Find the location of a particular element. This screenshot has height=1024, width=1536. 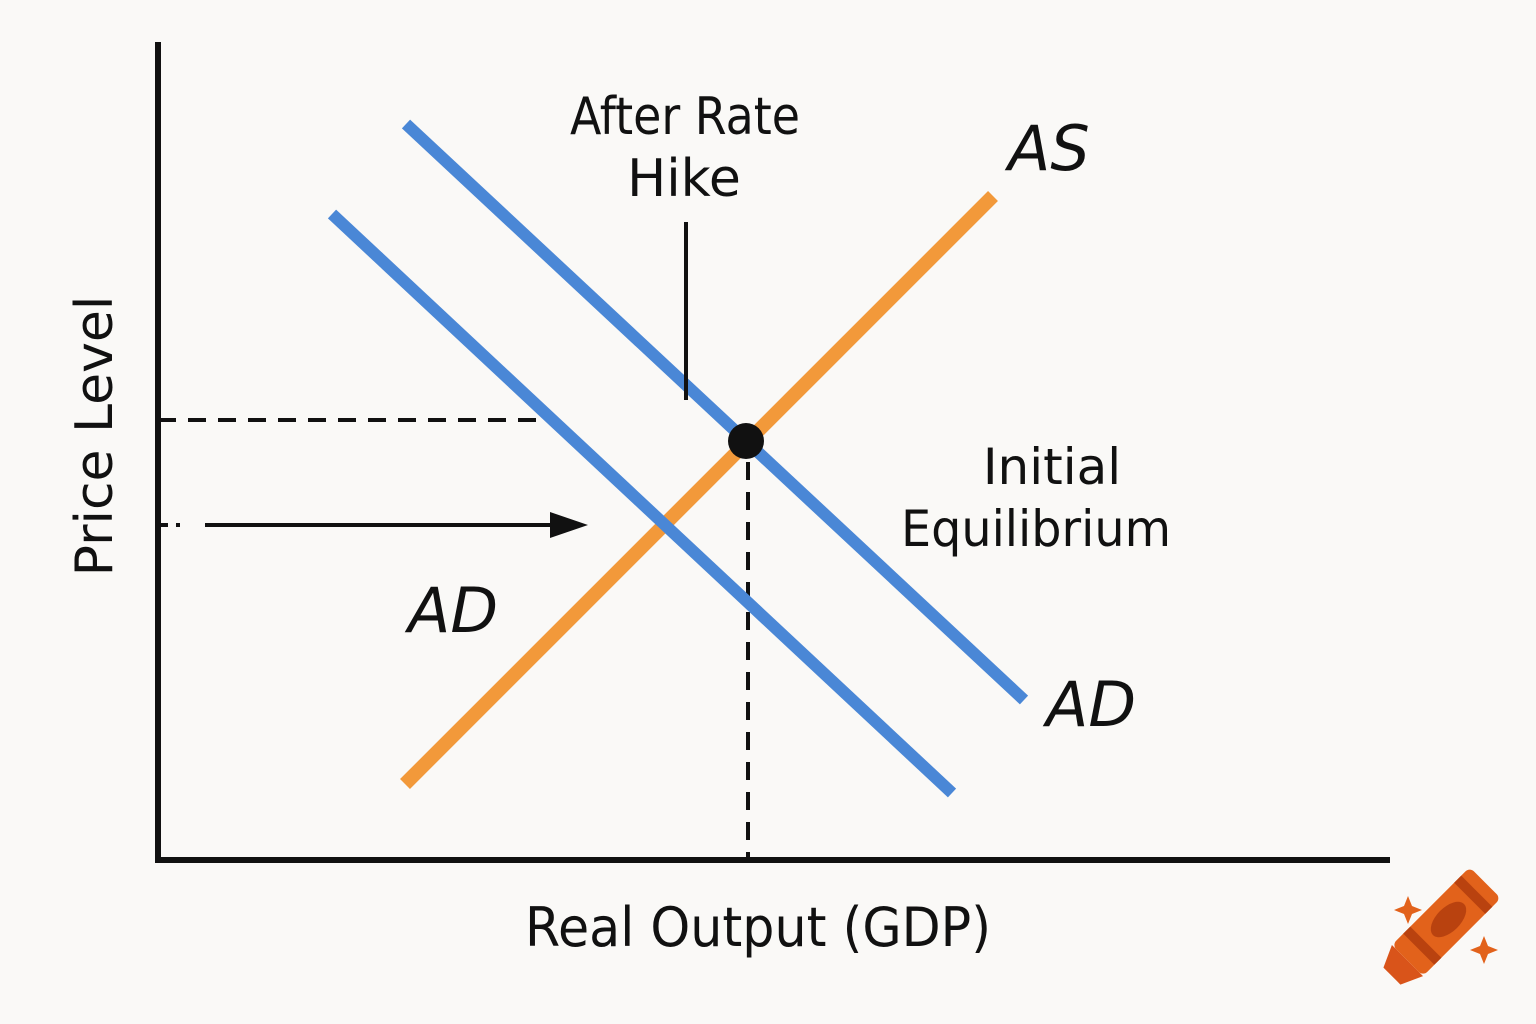

ad-curve-label-left: AD is located at coordinates (451, 610).